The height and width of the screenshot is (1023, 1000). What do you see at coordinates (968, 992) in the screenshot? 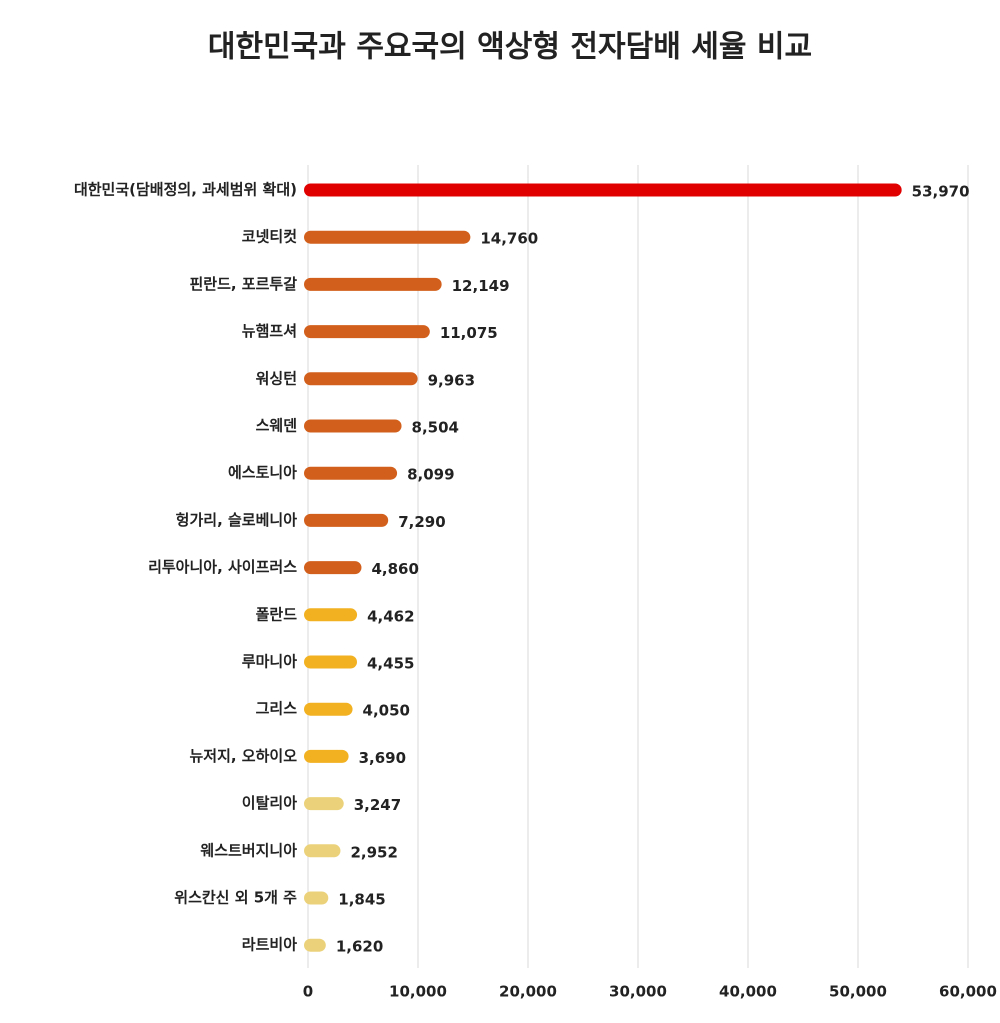
I see `x-tick-label: 60,000` at bounding box center [968, 992].